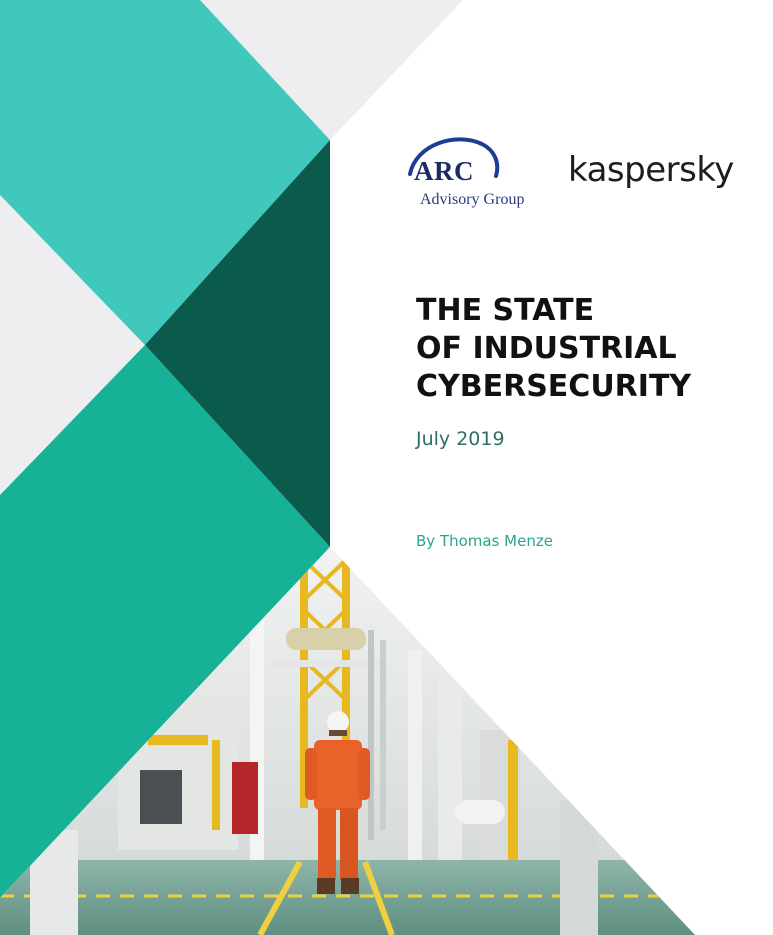 The width and height of the screenshot is (773, 935). I want to click on teal-dark-shape, so click(237, 343).